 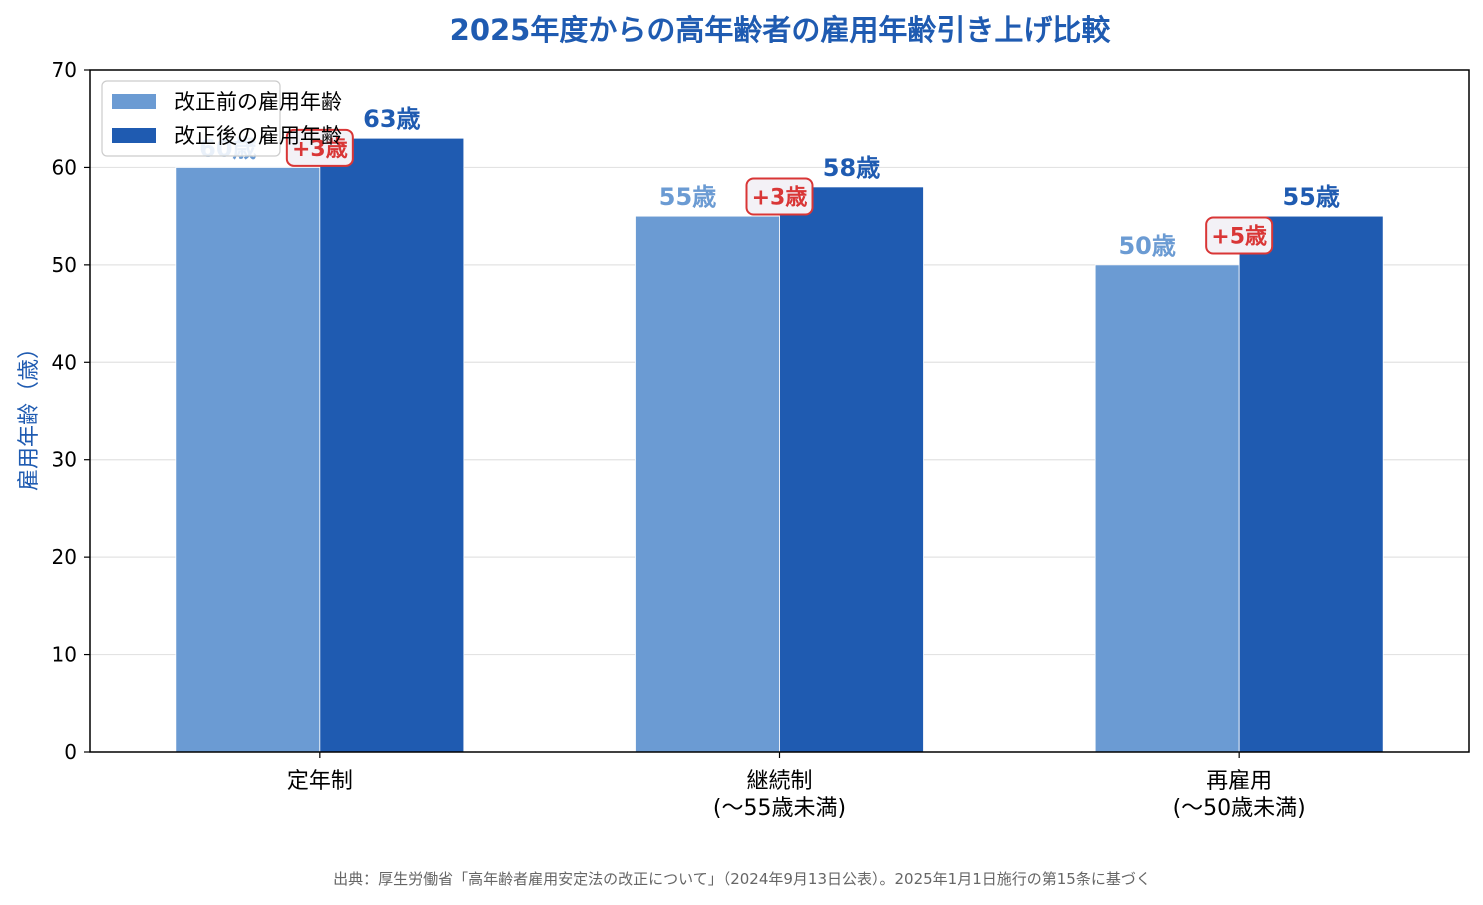 I want to click on difference-annotation: +5歳, so click(x=1239, y=235).